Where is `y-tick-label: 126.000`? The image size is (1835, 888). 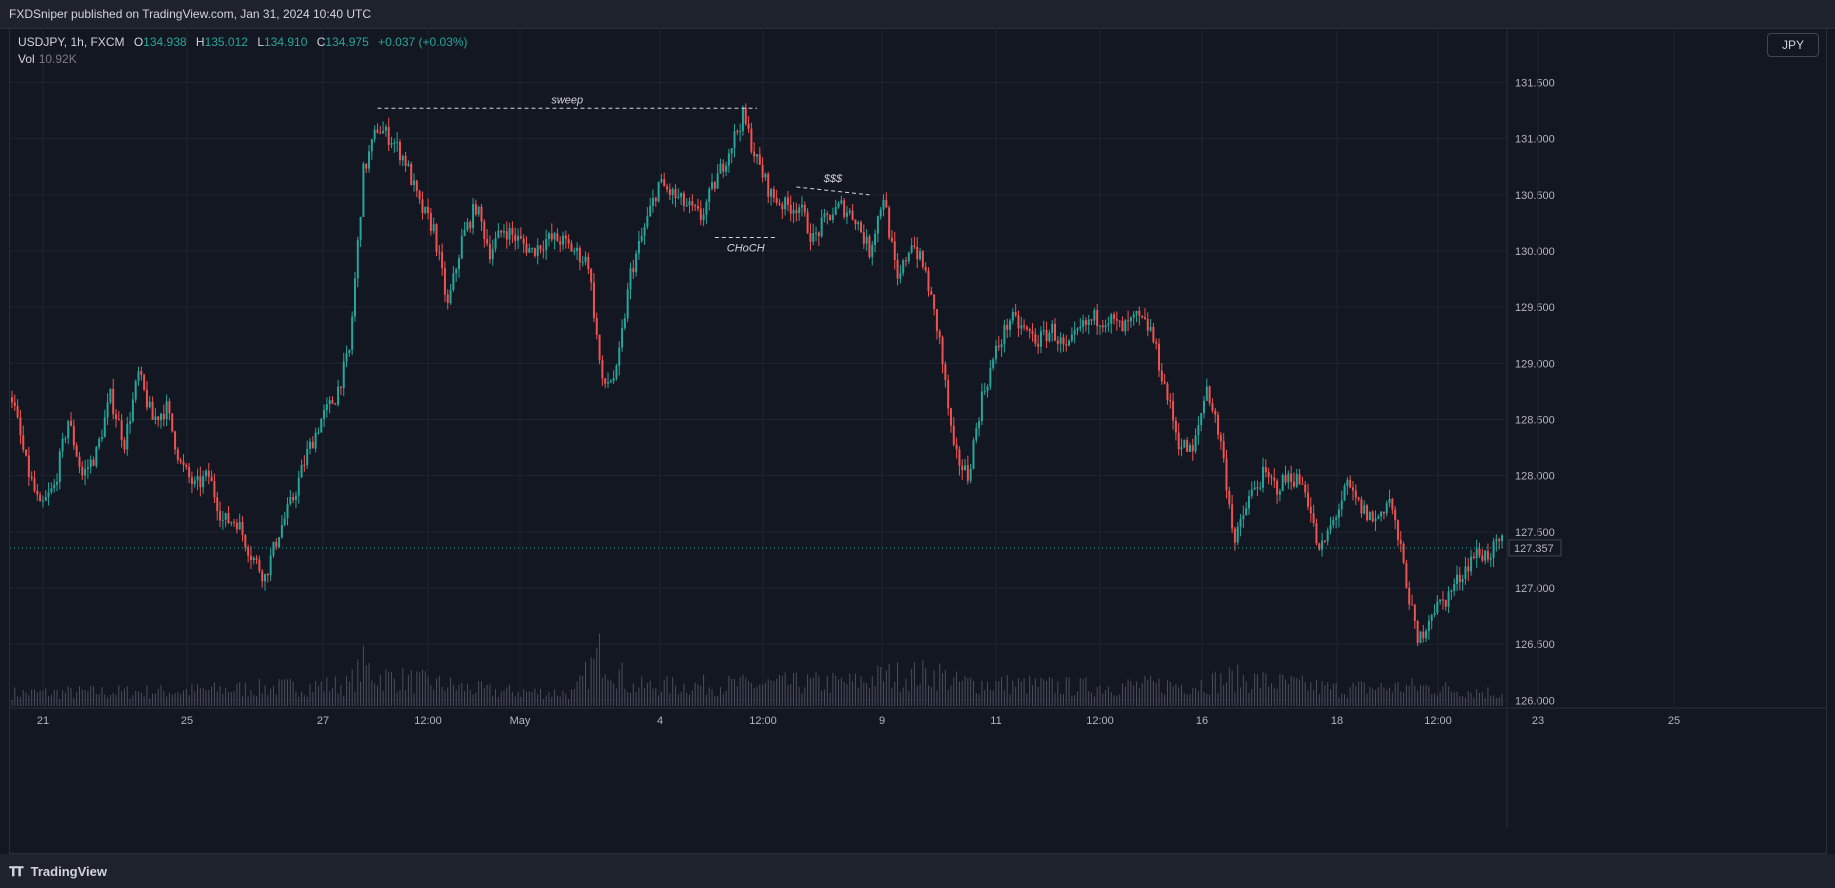 y-tick-label: 126.000 is located at coordinates (1535, 701).